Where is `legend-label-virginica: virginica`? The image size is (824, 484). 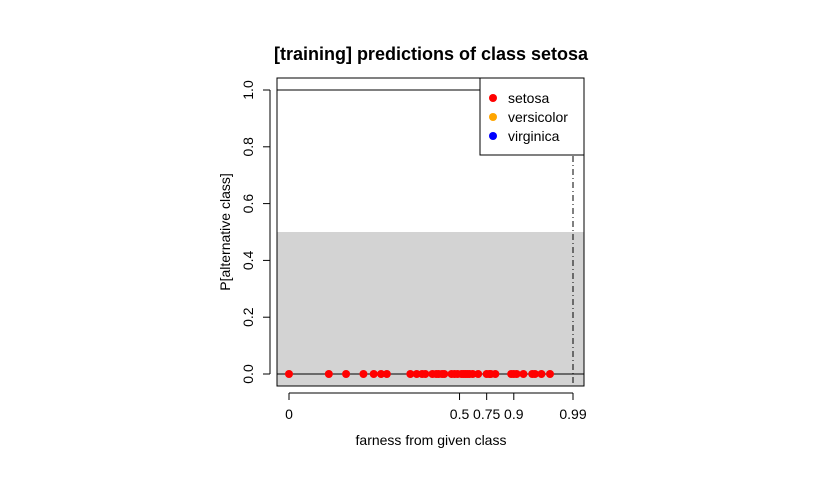
legend-label-virginica: virginica is located at coordinates (534, 136).